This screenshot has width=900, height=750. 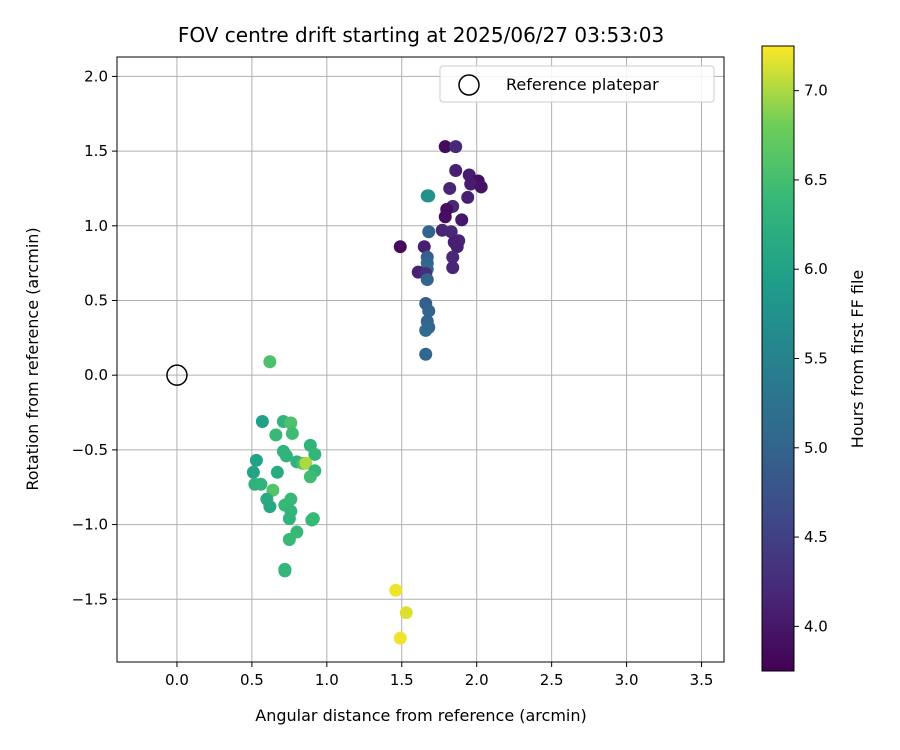 I want to click on colorbar-tick-label: 4.0, so click(x=816, y=626).